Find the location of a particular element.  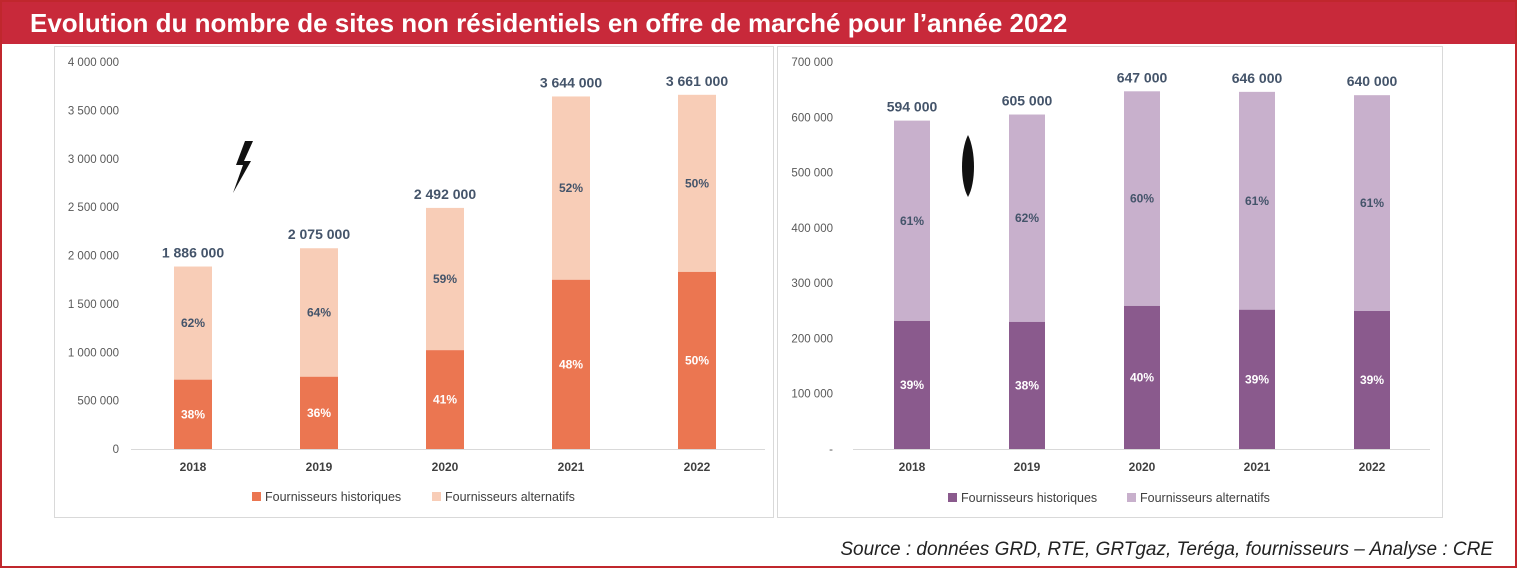

total-label: 640 000 is located at coordinates (1372, 81).